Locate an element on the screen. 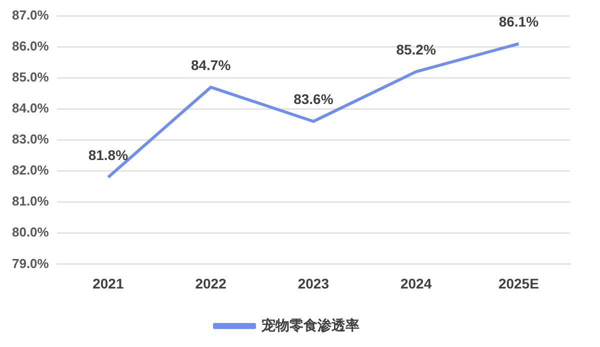 The height and width of the screenshot is (347, 600). legend-label: 宠物零食渗透率 is located at coordinates (310, 324).